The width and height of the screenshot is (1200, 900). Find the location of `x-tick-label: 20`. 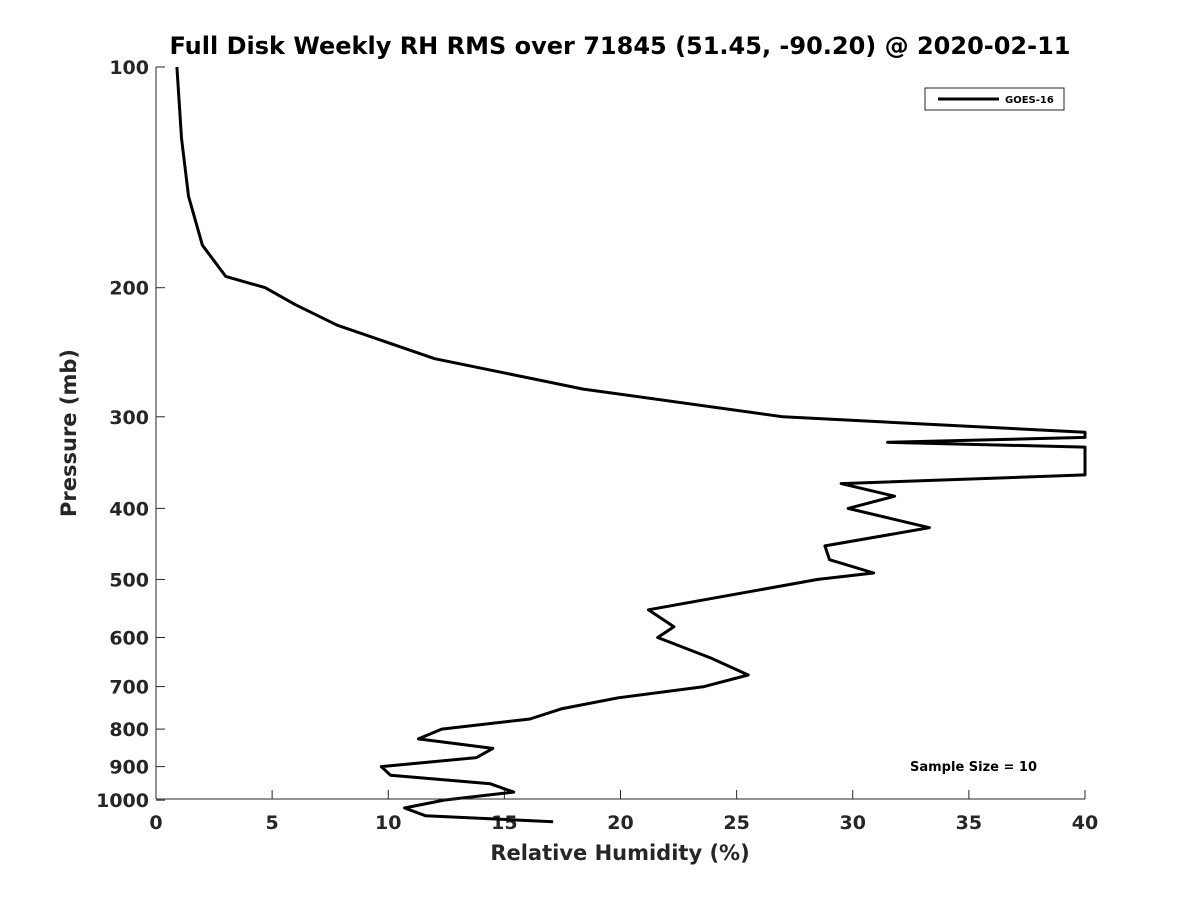

x-tick-label: 20 is located at coordinates (620, 823).